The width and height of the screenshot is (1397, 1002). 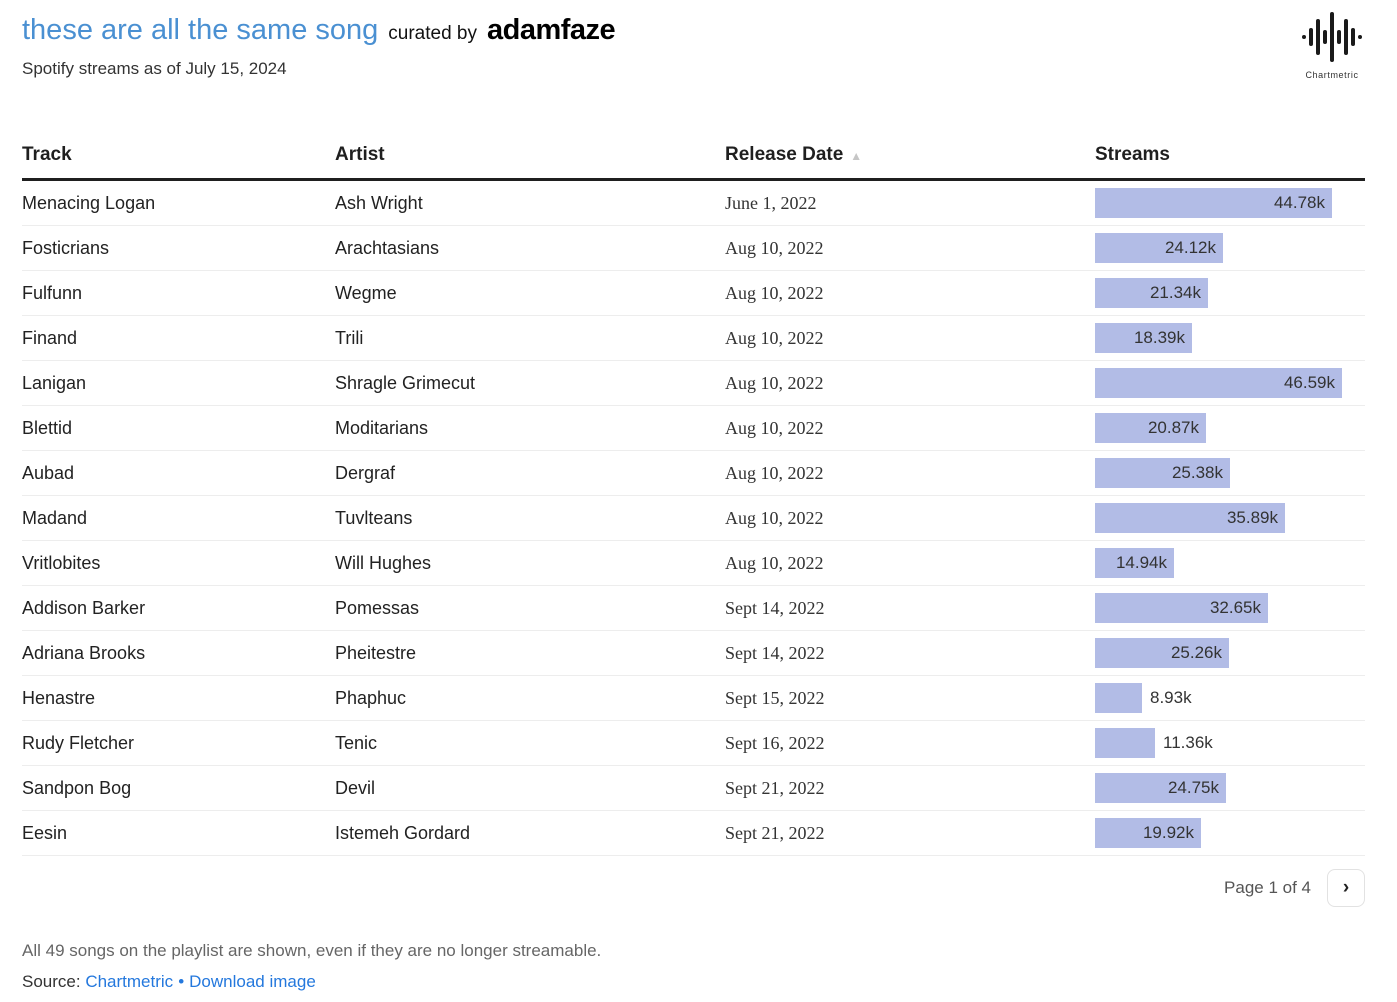 I want to click on streams-cell: 25.38k, so click(x=1230, y=473).